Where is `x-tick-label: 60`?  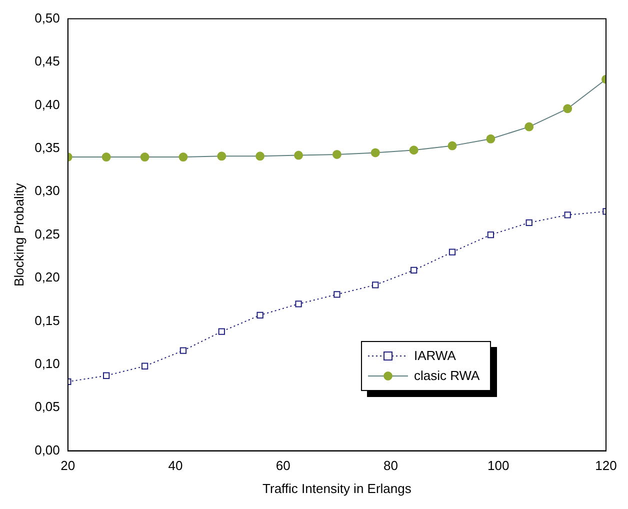 x-tick-label: 60 is located at coordinates (283, 466).